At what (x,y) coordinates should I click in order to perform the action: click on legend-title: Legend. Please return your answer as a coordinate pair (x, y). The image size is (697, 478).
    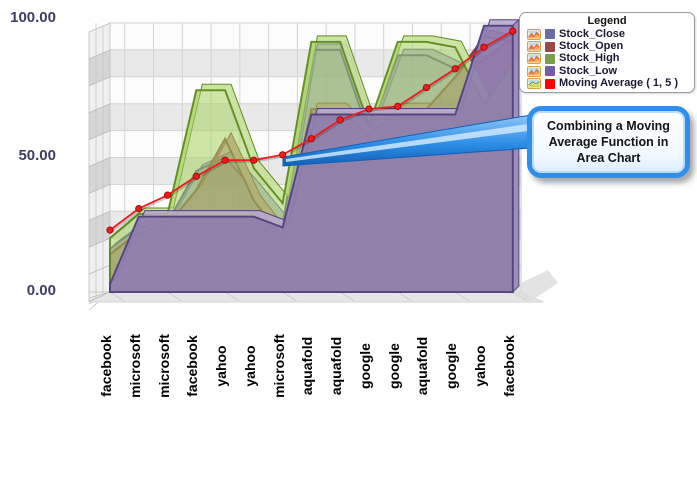
    Looking at the image, I should click on (607, 21).